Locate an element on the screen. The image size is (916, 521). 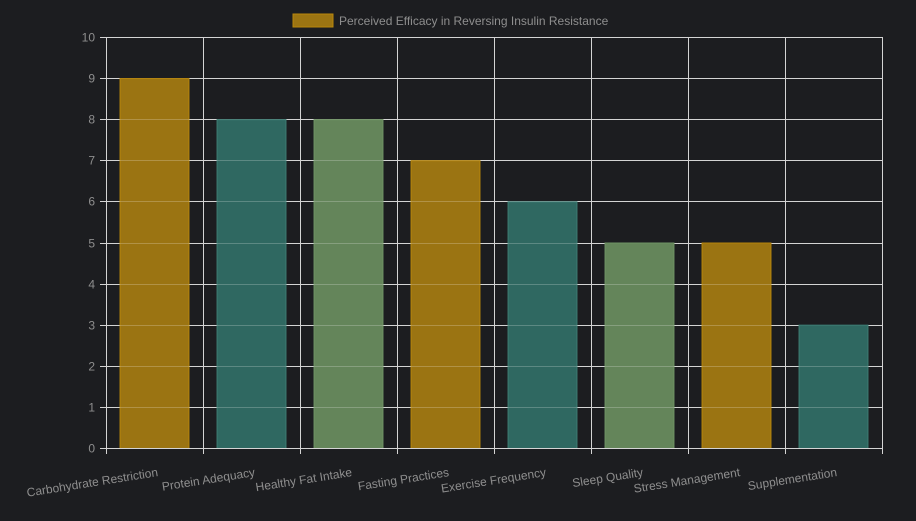
y-tick-label: 1 is located at coordinates (91, 408).